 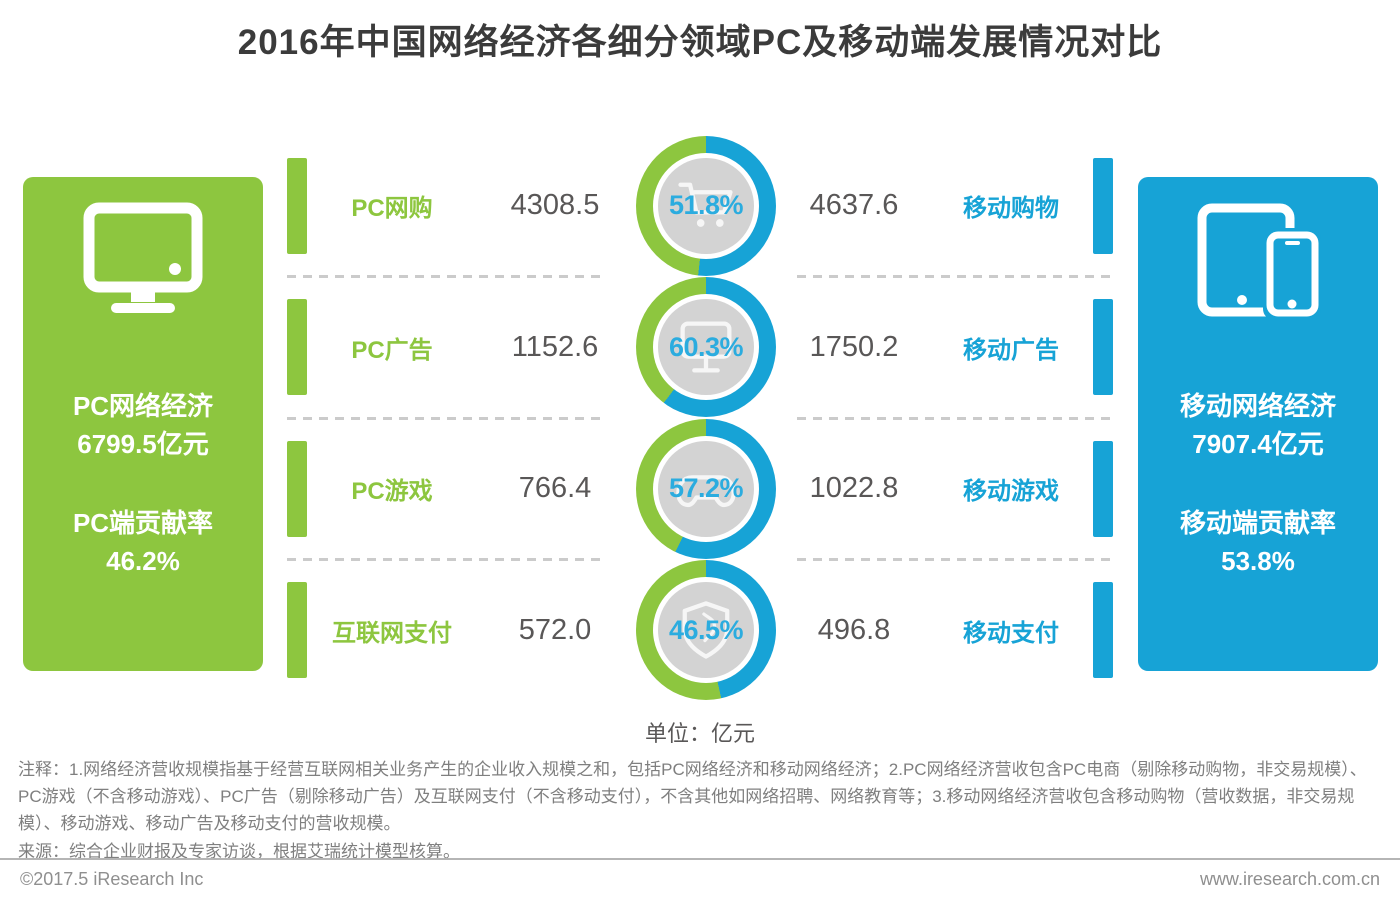 What do you see at coordinates (392, 491) in the screenshot?
I see `pc-segment-label: PC游戏` at bounding box center [392, 491].